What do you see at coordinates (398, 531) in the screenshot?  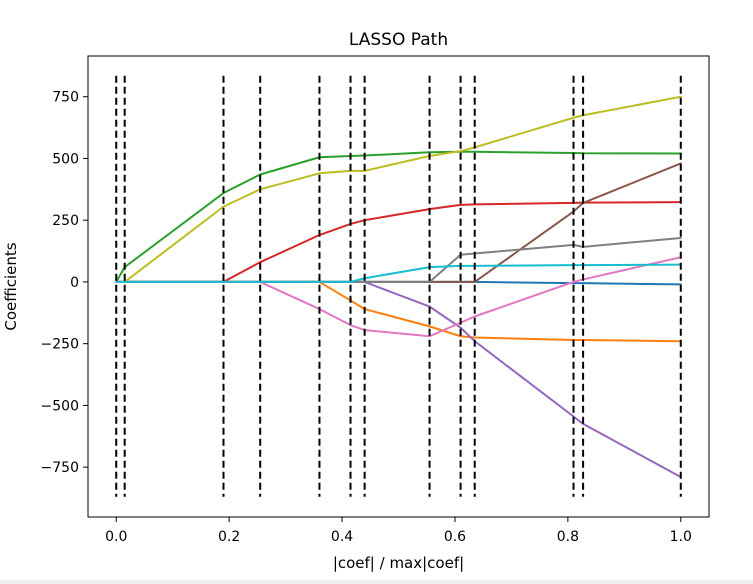 I see `x-axis-ticks: 0.0 0.2 0.4 0.6 0.8 1.0` at bounding box center [398, 531].